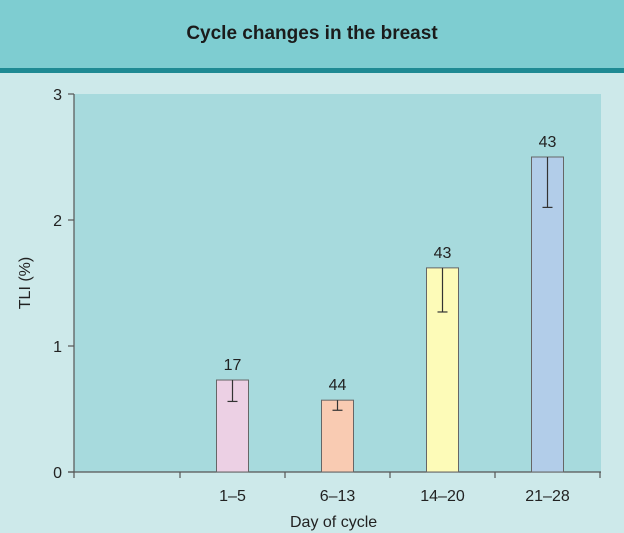 The width and height of the screenshot is (624, 533). Describe the element at coordinates (57, 95) in the screenshot. I see `y-tick-label: 3` at that location.